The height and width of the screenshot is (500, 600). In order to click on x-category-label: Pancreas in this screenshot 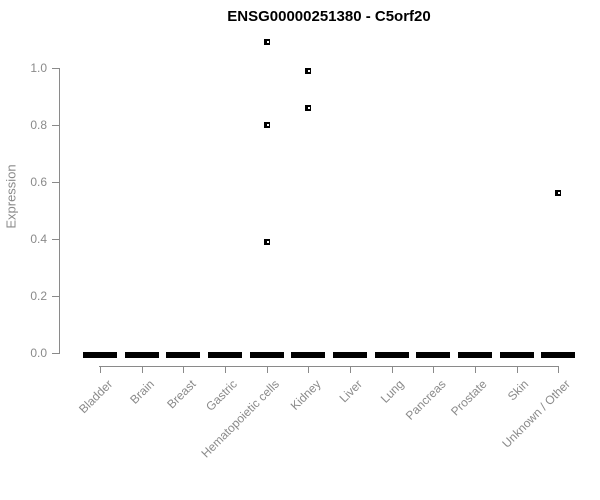, I will do `click(425, 400)`.